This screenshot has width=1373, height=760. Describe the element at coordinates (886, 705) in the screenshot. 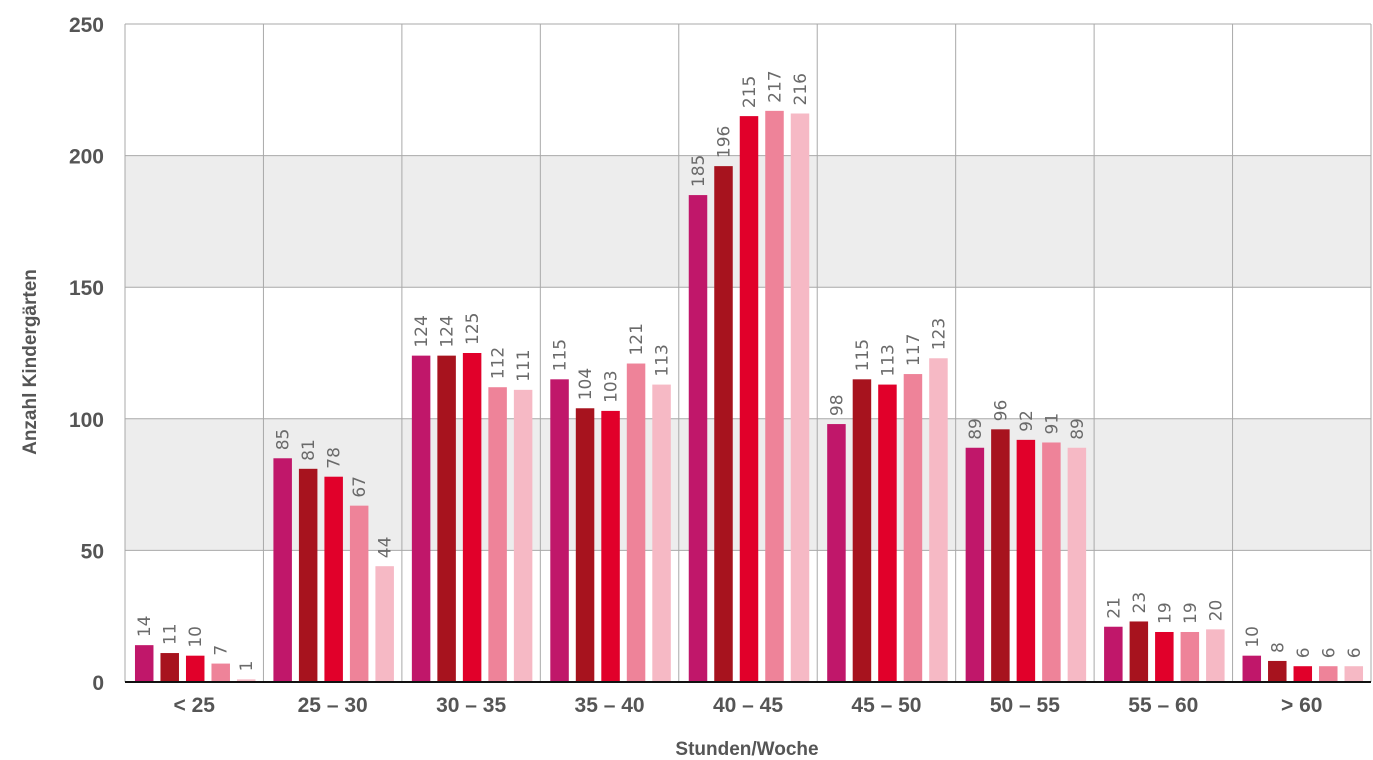

I see `x-tick-label: 45 – 50` at that location.